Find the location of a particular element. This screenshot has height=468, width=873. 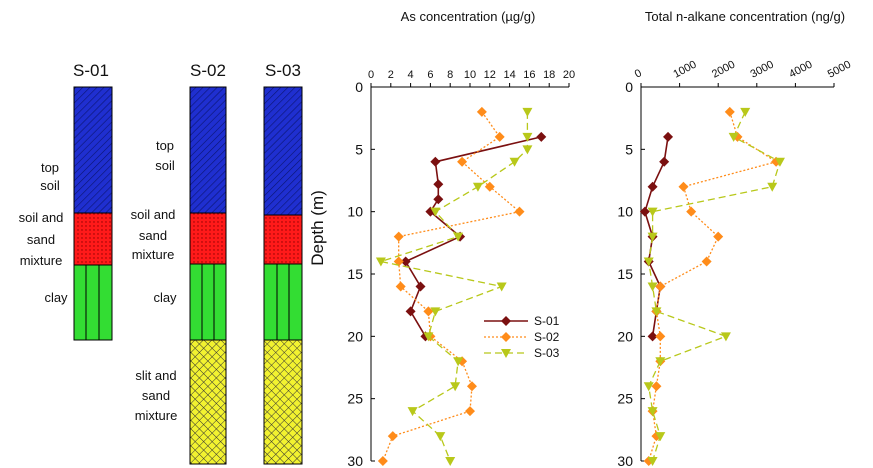

chart1-ytick-label: 10 is located at coordinates (355, 212).